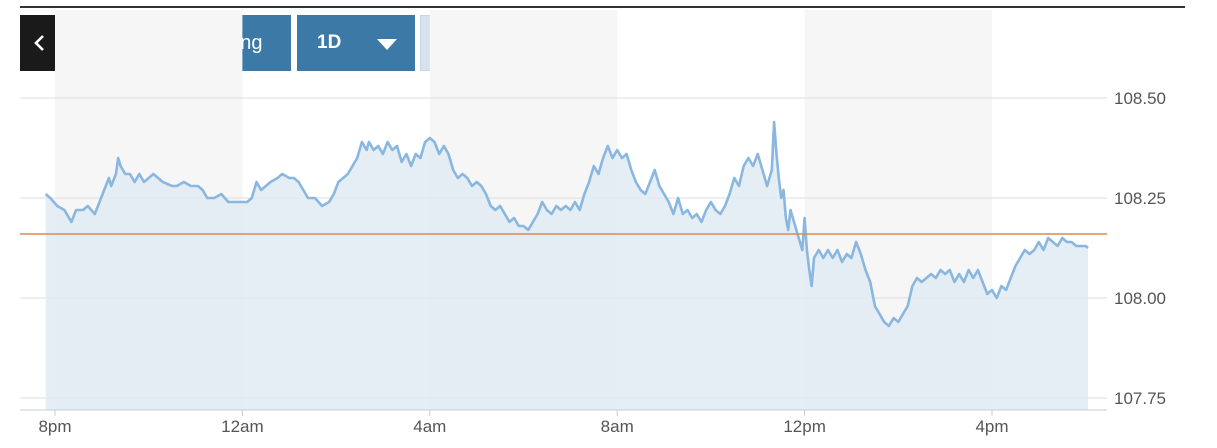 This screenshot has height=448, width=1217. I want to click on x-tick-label: 8pm, so click(54, 426).